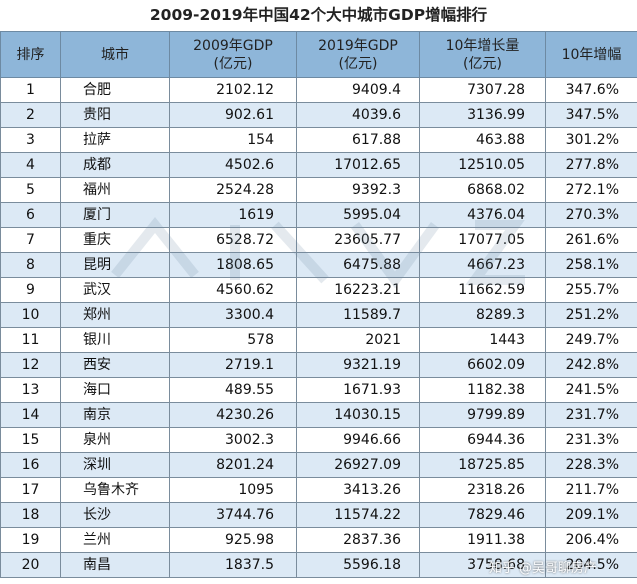 Image resolution: width=637 pixels, height=584 pixels. I want to click on header-gdp-2009-unit: (亿元), so click(233, 63).